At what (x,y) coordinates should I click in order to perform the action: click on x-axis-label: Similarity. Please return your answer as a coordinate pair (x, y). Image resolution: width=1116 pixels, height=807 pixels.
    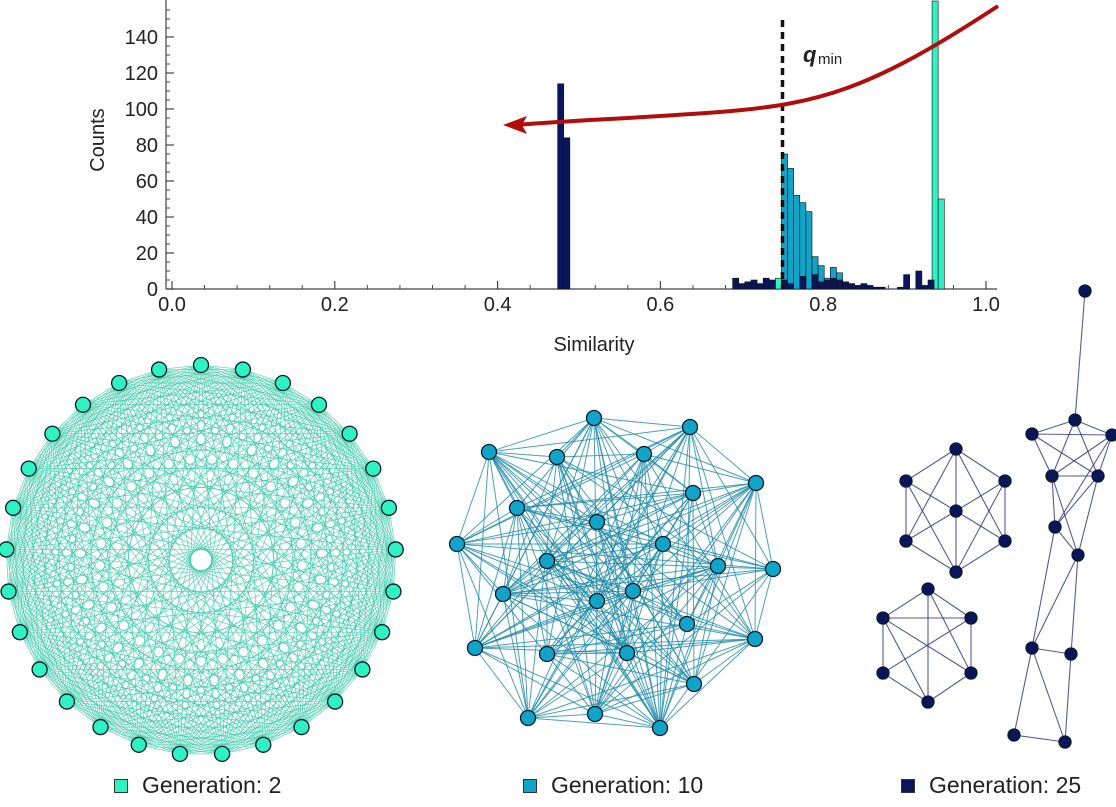
    Looking at the image, I should click on (593, 345).